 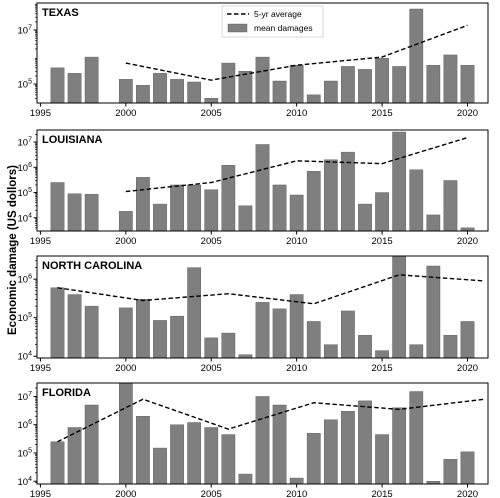 I want to click on legend: 5-yr average mean damages, so click(x=272, y=21).